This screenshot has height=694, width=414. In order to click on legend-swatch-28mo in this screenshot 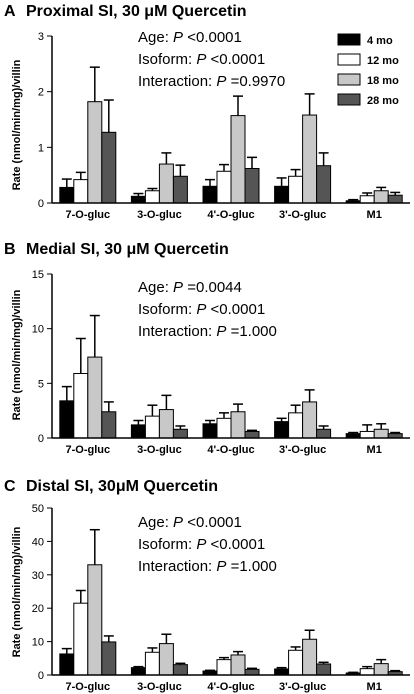, I will do `click(349, 99)`.